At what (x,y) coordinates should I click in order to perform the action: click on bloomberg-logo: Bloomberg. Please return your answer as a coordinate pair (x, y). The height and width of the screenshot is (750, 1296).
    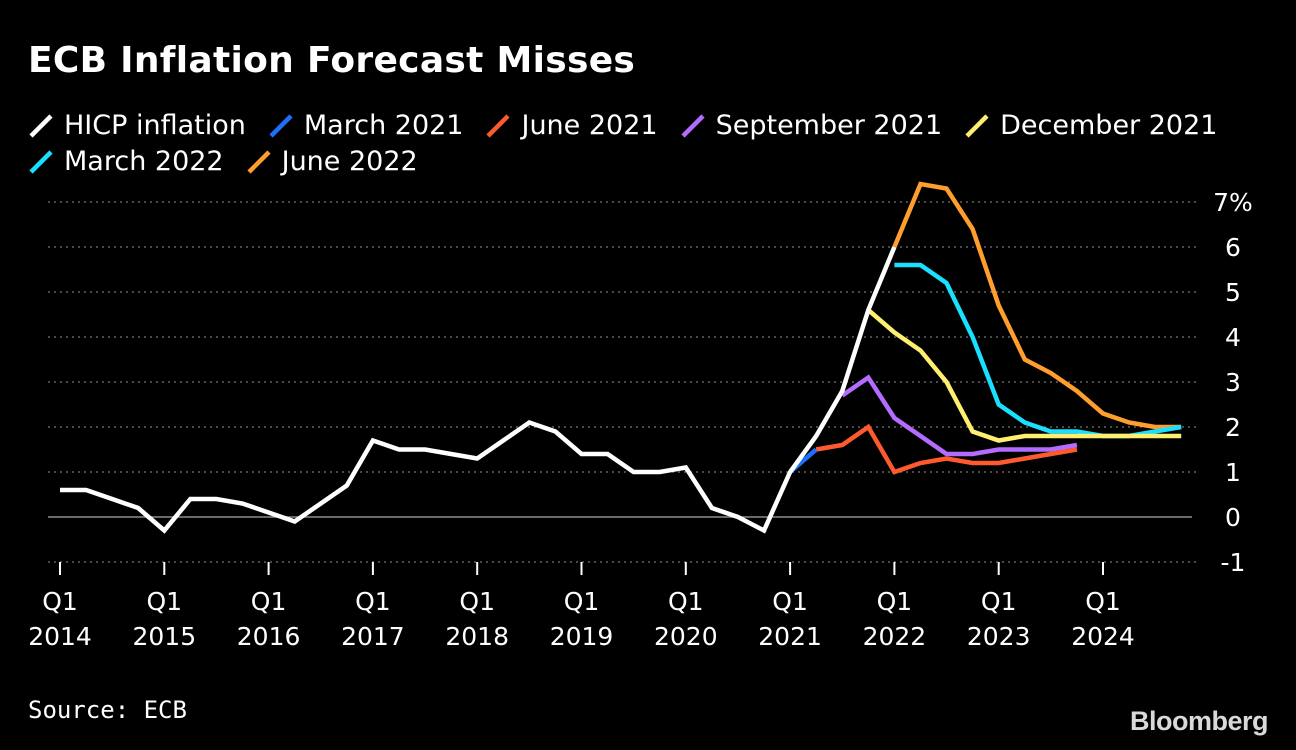
    Looking at the image, I should click on (1199, 721).